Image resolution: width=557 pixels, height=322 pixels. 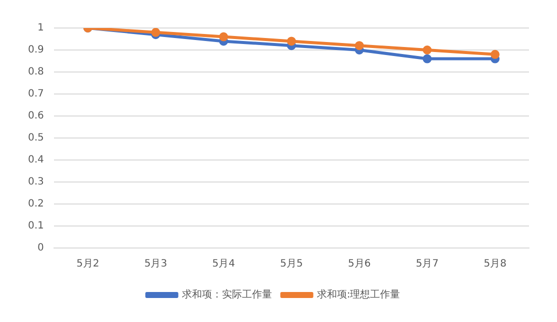 I want to click on y-tick-label: 0.9, so click(x=36, y=50).